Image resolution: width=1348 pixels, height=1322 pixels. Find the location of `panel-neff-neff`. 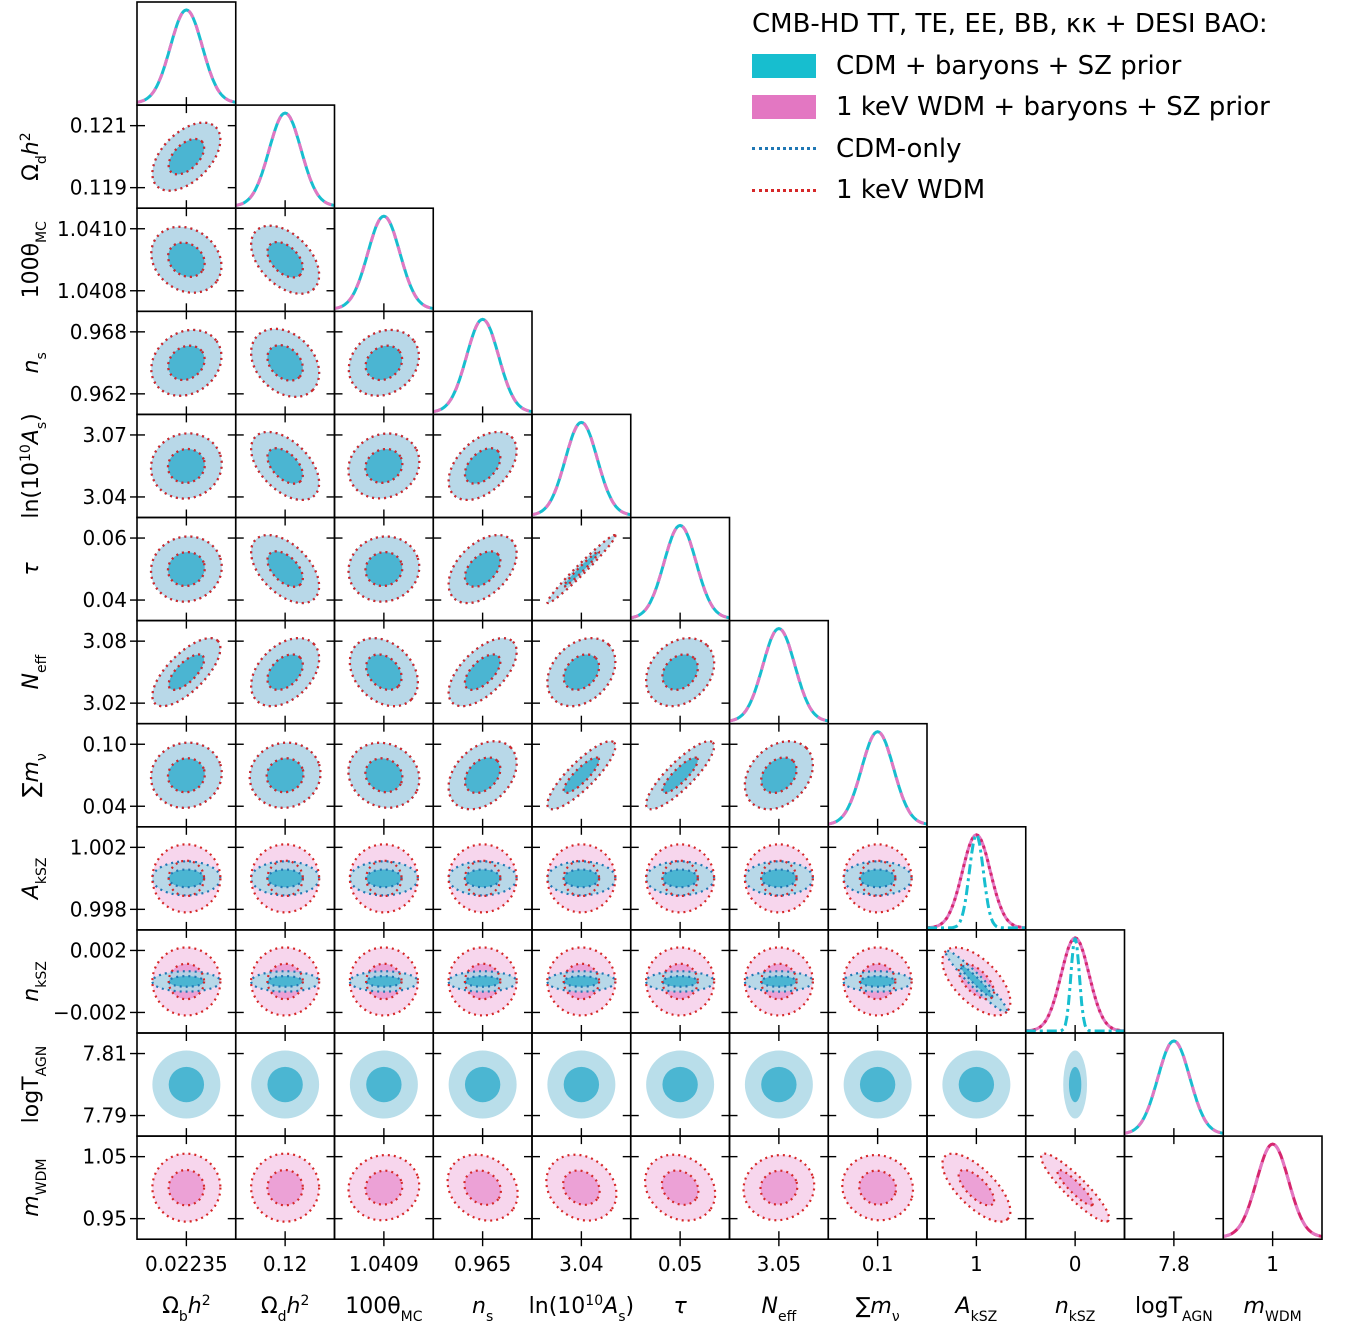

panel-neff-neff is located at coordinates (779, 672).